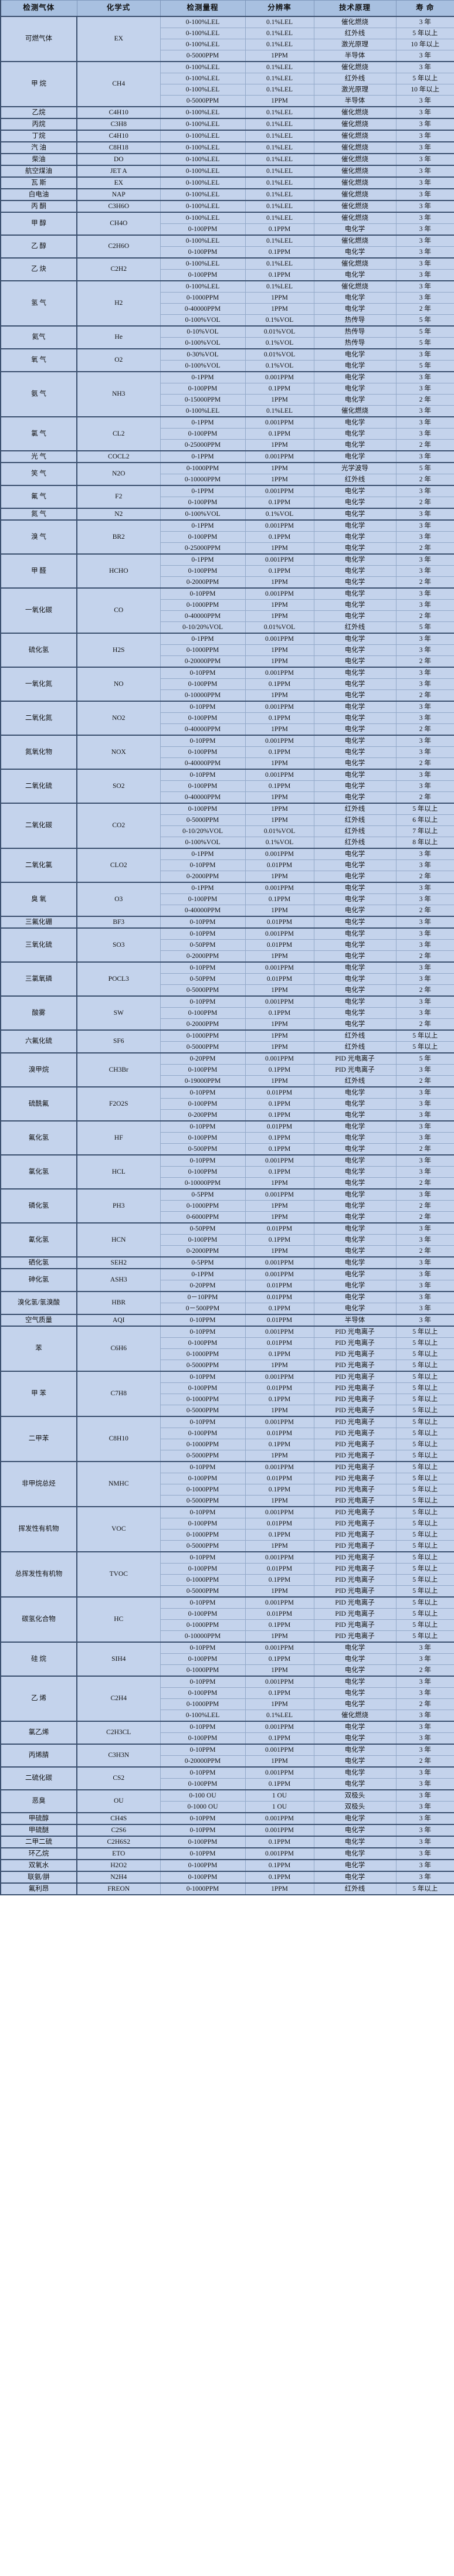 The width and height of the screenshot is (454, 2576). What do you see at coordinates (227, 1866) in the screenshot?
I see `table-row: 双氧水 H2O2 0-100PPM 0.1PPM 电化学 3 年` at bounding box center [227, 1866].